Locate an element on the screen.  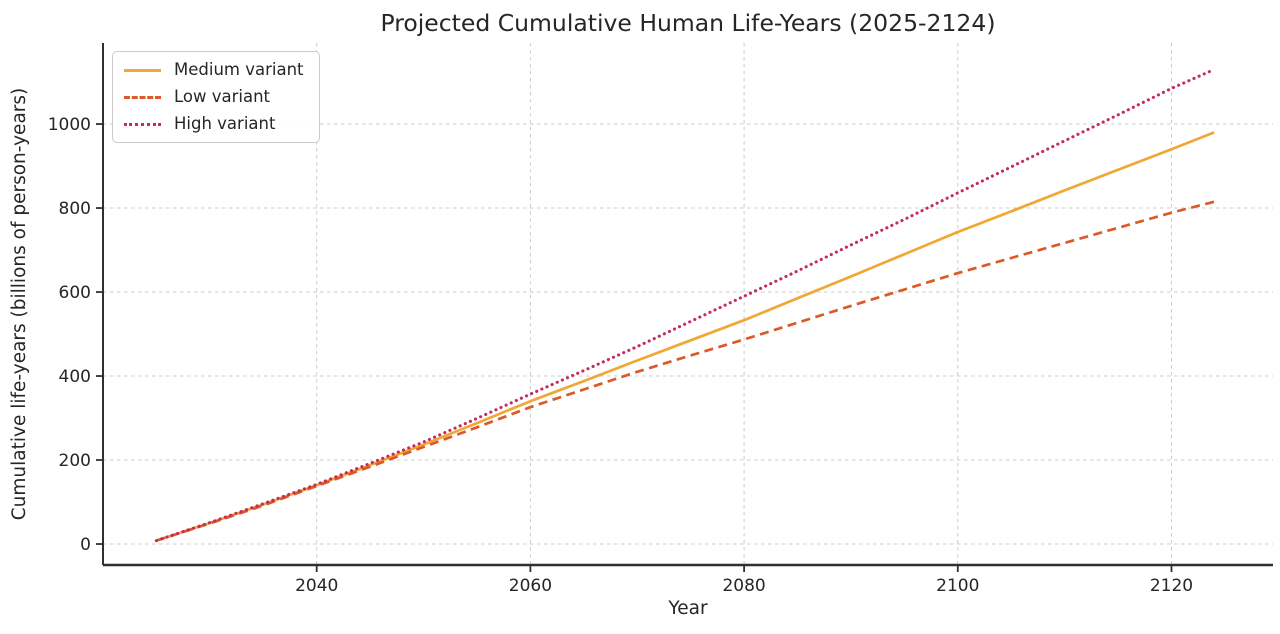
y-tick-label-600: 600 is located at coordinates (75, 293).